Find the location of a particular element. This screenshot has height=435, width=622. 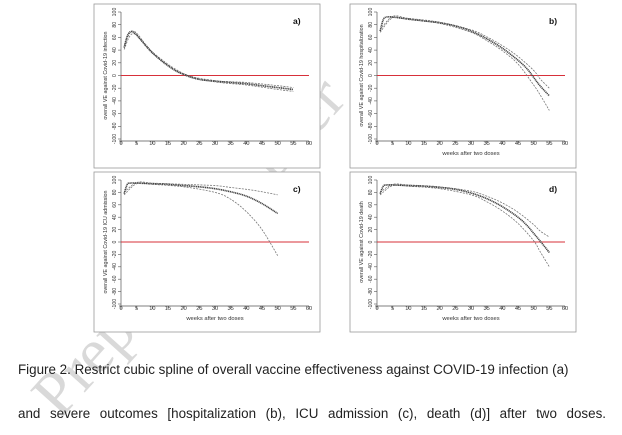

ci-lower-line is located at coordinates (464, 63).